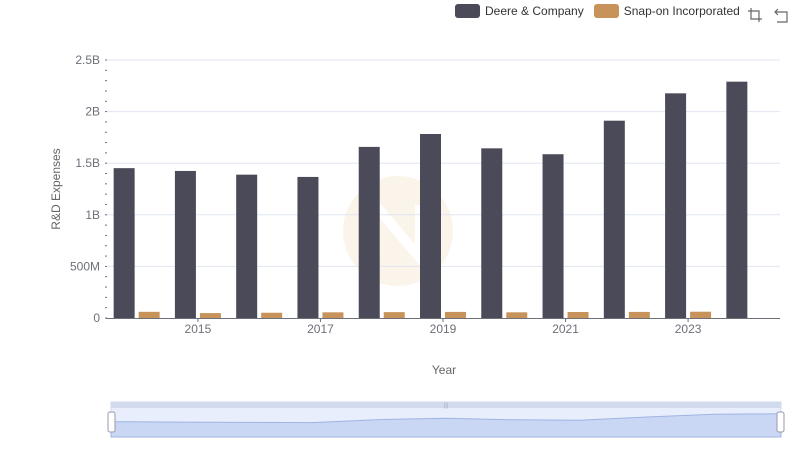 This screenshot has width=800, height=461. Describe the element at coordinates (517, 315) in the screenshot. I see `bar-snapon-2020` at that location.